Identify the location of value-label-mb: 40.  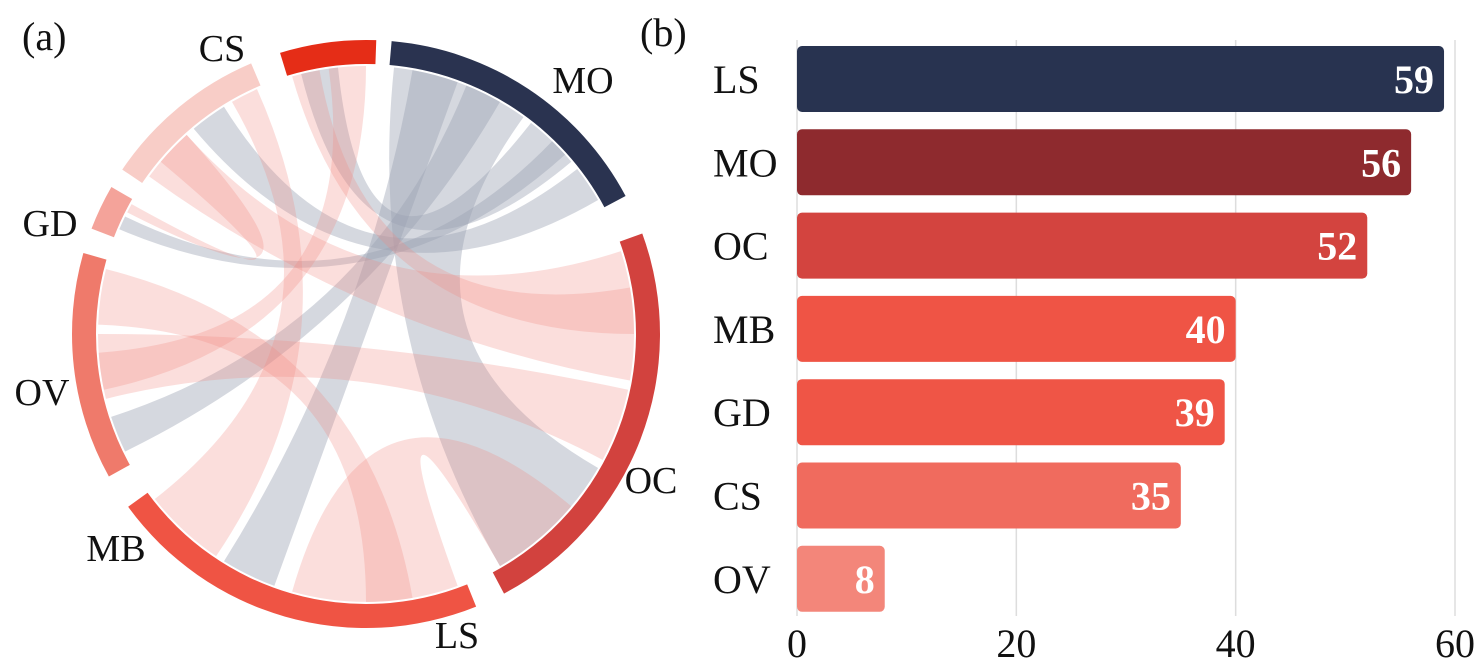
(1206, 329).